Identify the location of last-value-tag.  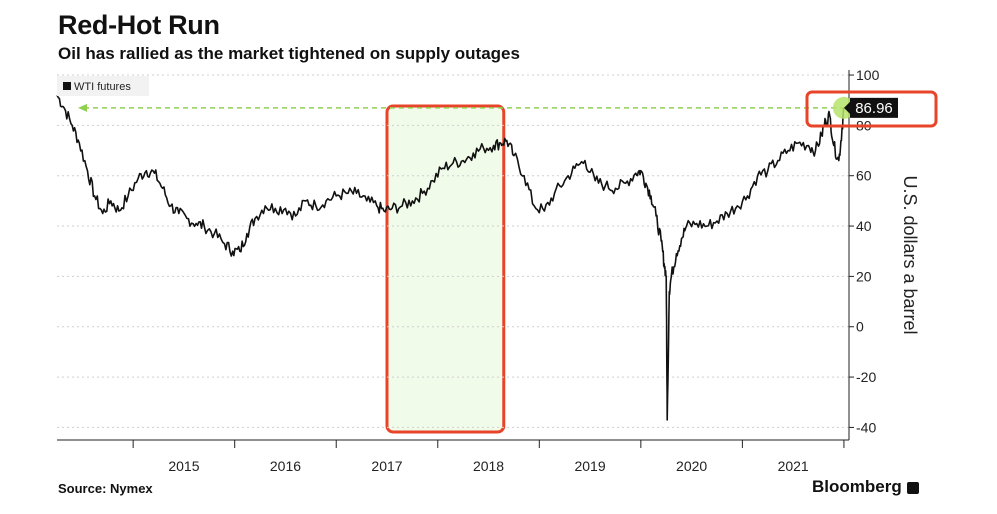
(874, 107).